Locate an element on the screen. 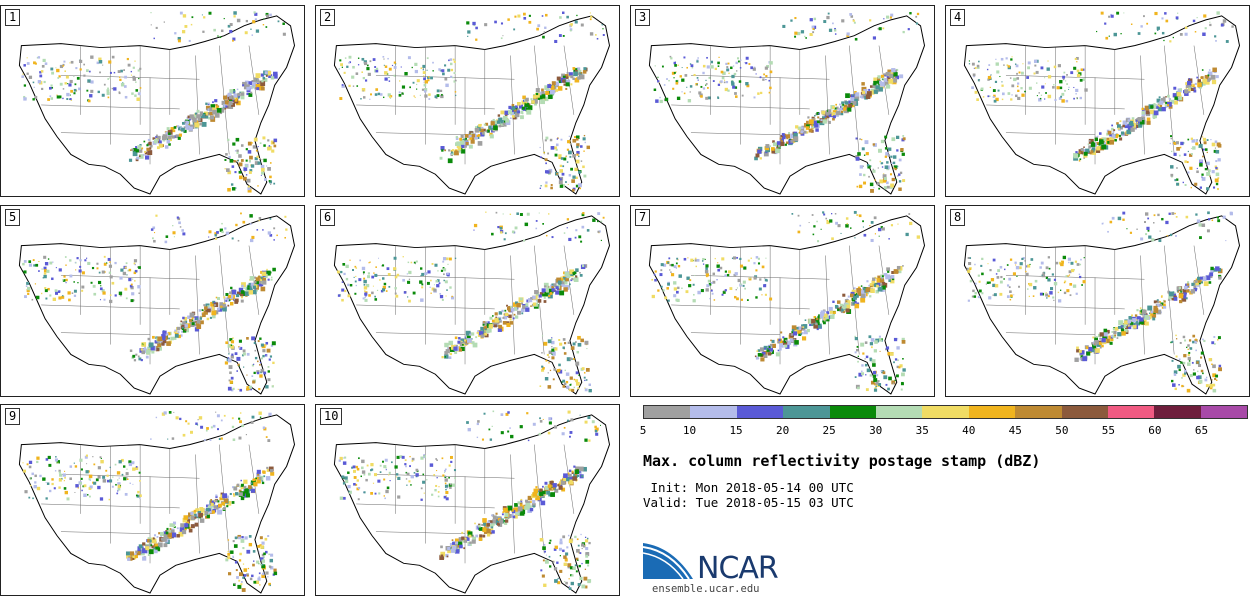 Image resolution: width=1260 pixels, height=597 pixels. stamp-member-label: 7 is located at coordinates (643, 217).